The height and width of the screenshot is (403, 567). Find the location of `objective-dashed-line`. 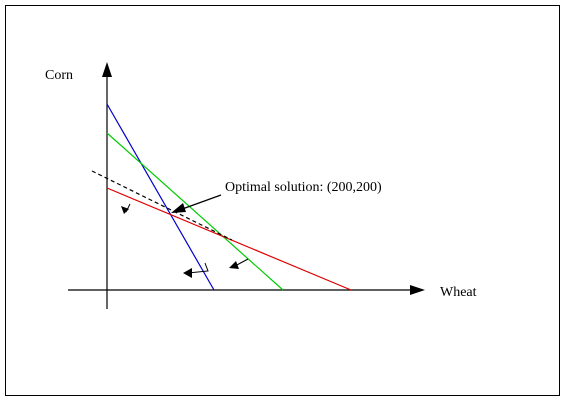

objective-dashed-line is located at coordinates (162, 205).